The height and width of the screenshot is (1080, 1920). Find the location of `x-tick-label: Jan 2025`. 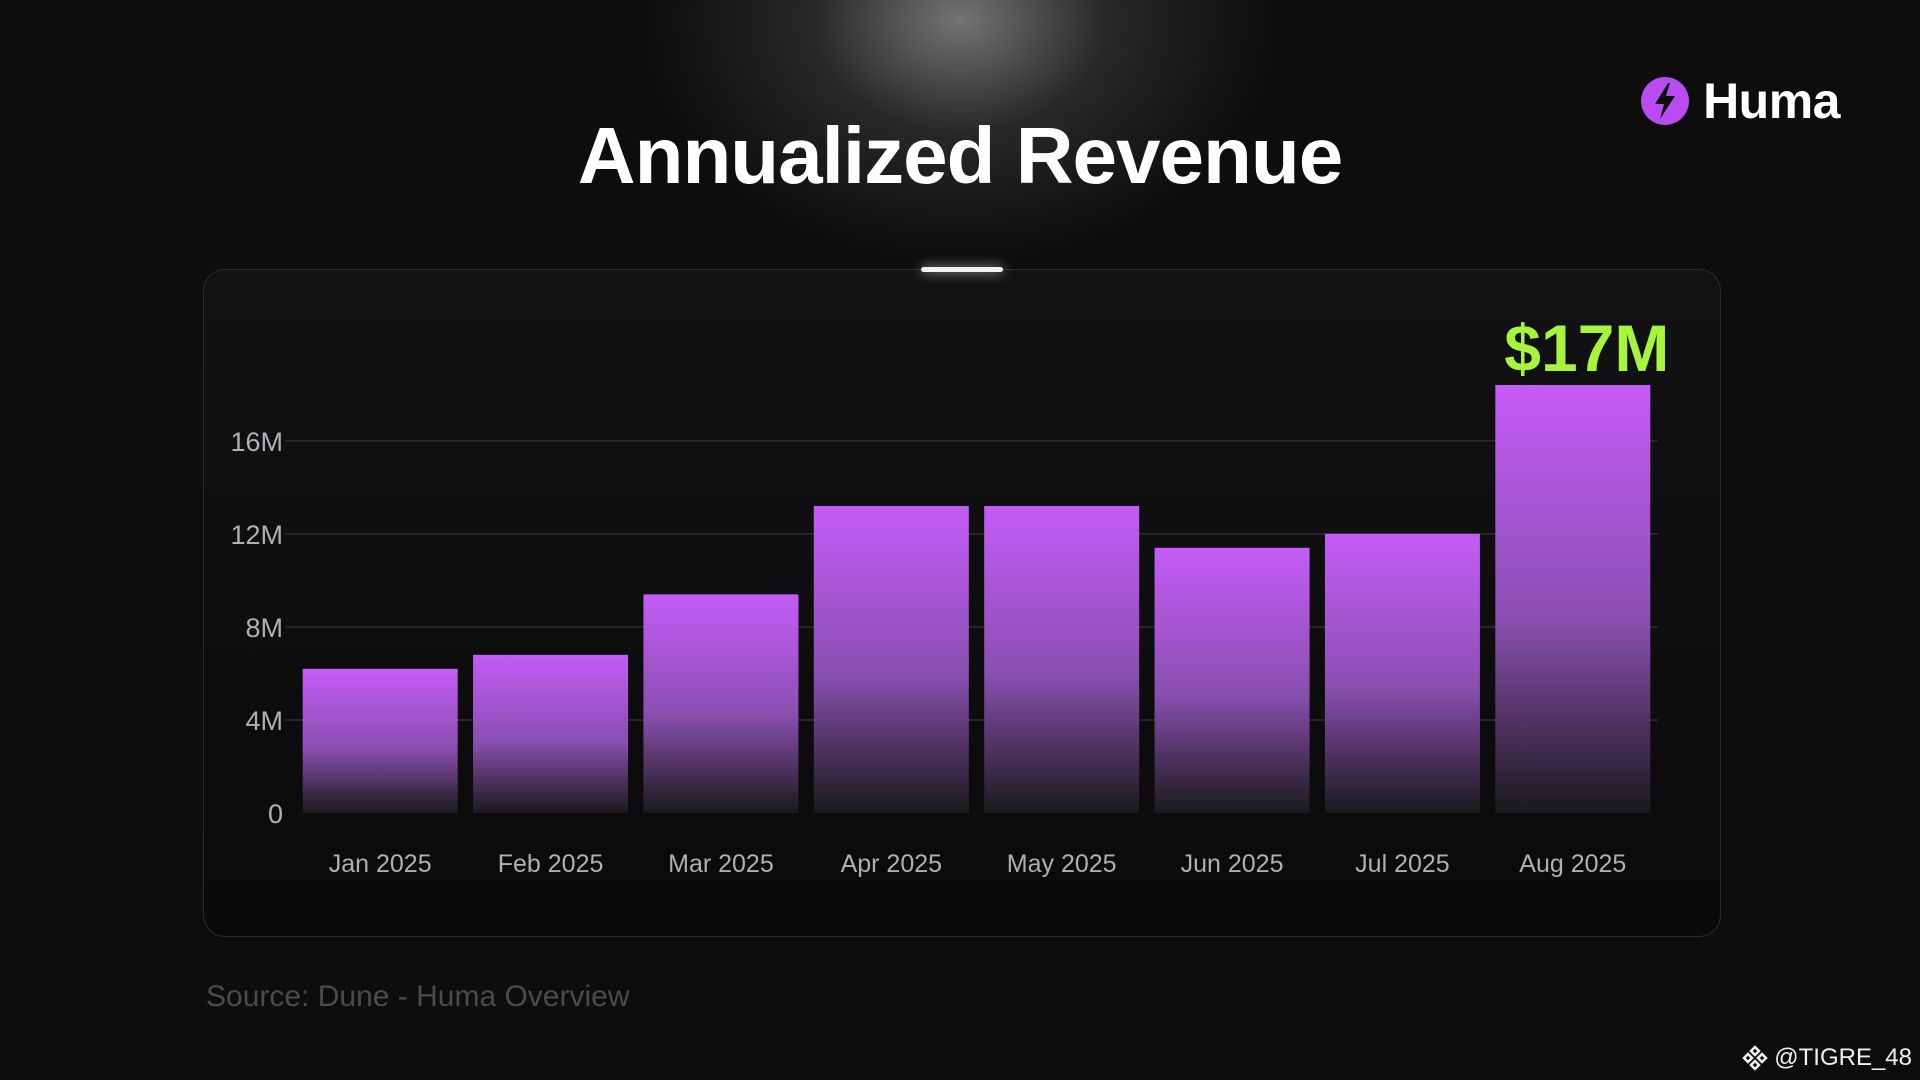

x-tick-label: Jan 2025 is located at coordinates (380, 864).